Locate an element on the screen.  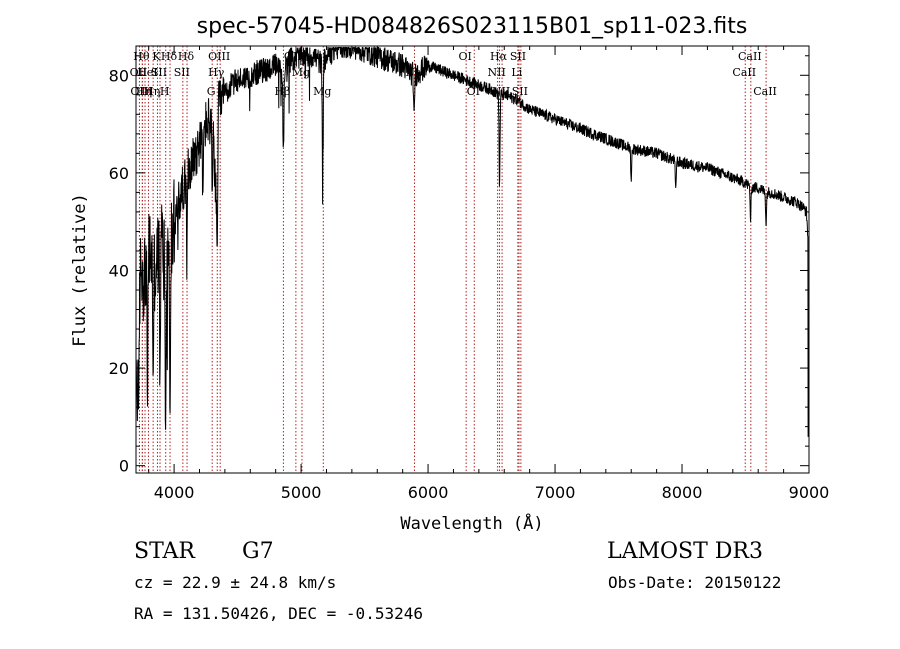
line-marker-label: Hγ is located at coordinates (216, 72).